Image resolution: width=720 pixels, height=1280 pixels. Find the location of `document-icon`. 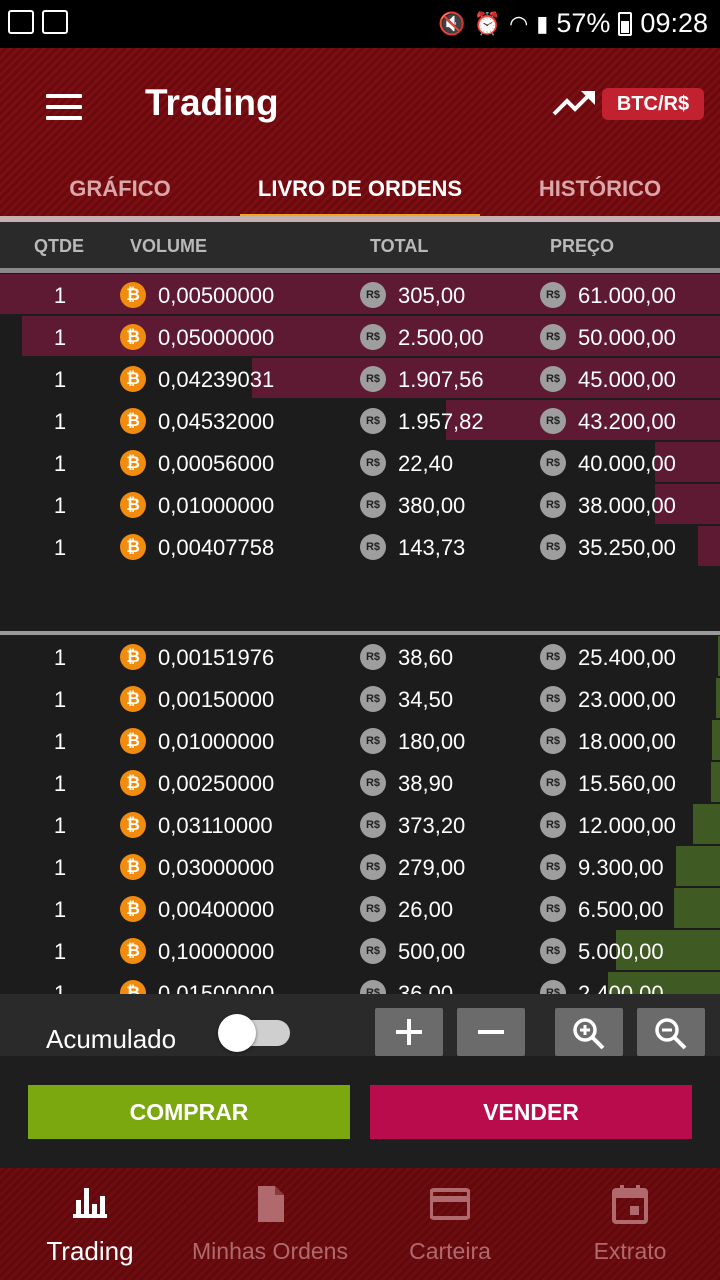

document-icon is located at coordinates (271, 1204).